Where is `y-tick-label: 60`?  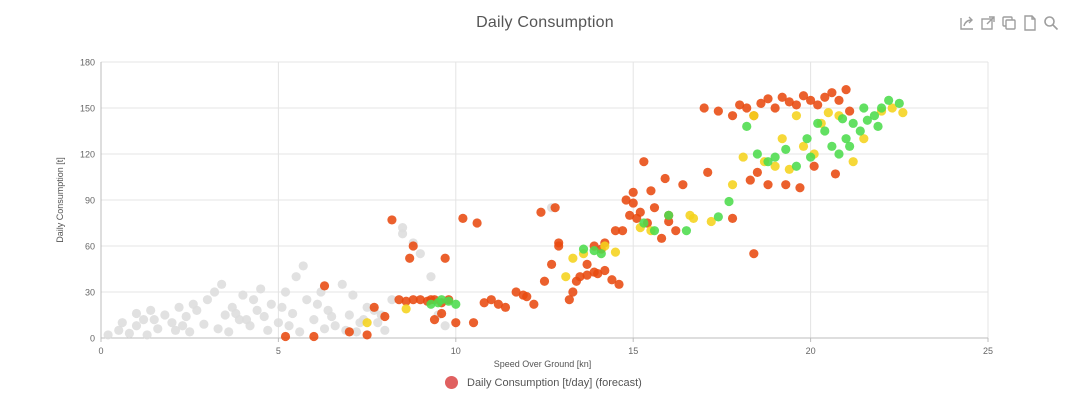
y-tick-label: 60 is located at coordinates (90, 247).